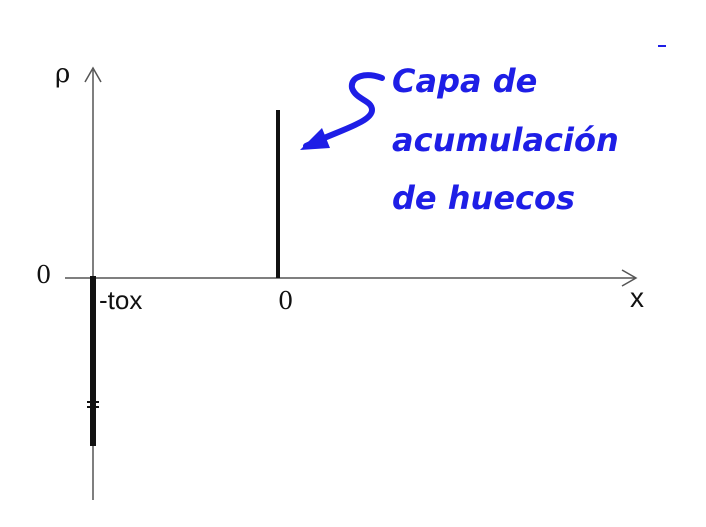 Image resolution: width=706 pixels, height=527 pixels. Describe the element at coordinates (342, 111) in the screenshot. I see `annotation-arrow-icon` at that location.